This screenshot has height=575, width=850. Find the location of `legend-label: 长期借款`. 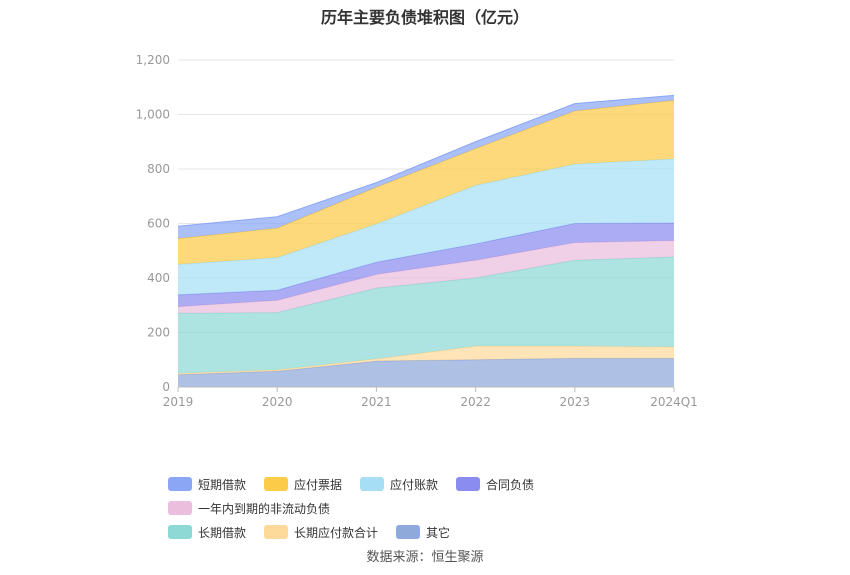

legend-label: 长期借款 is located at coordinates (222, 532).